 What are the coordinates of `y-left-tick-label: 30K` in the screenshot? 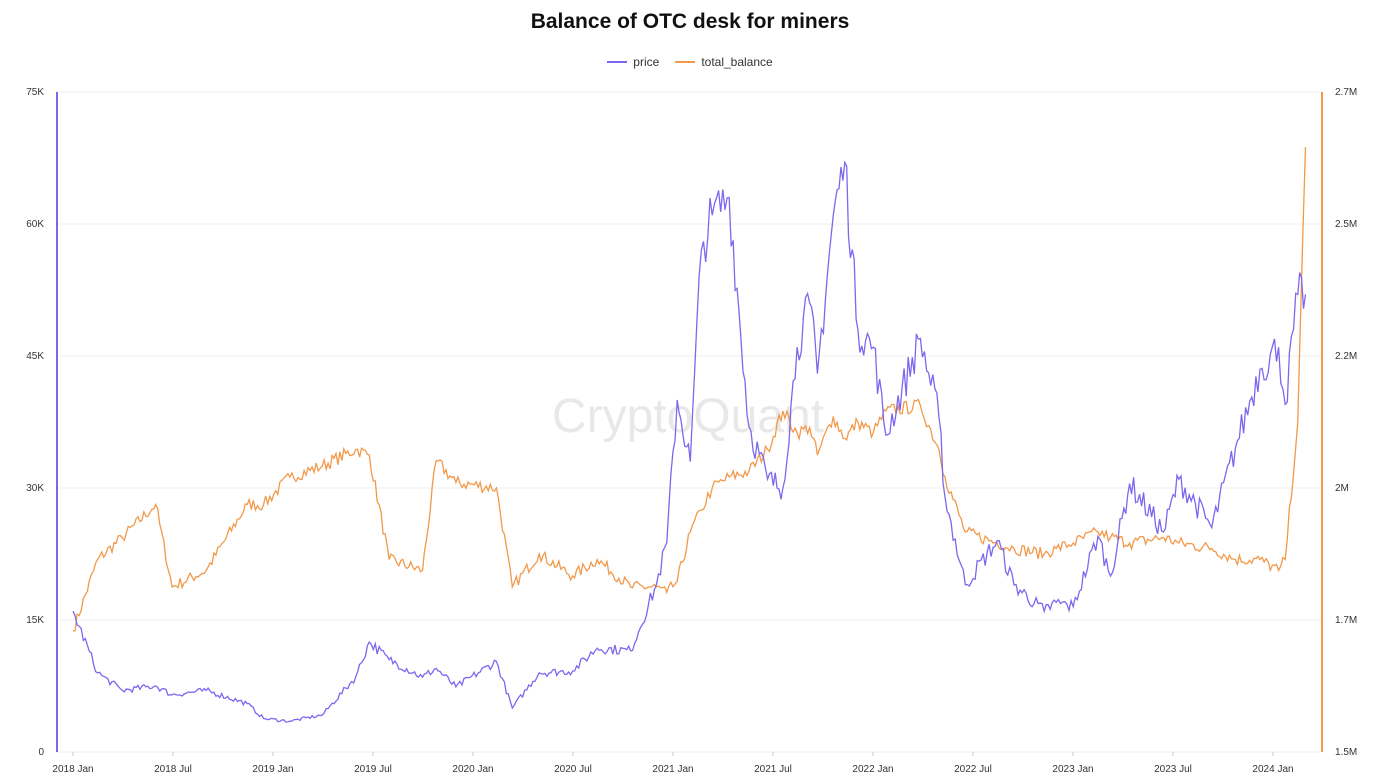 It's located at (35, 488).